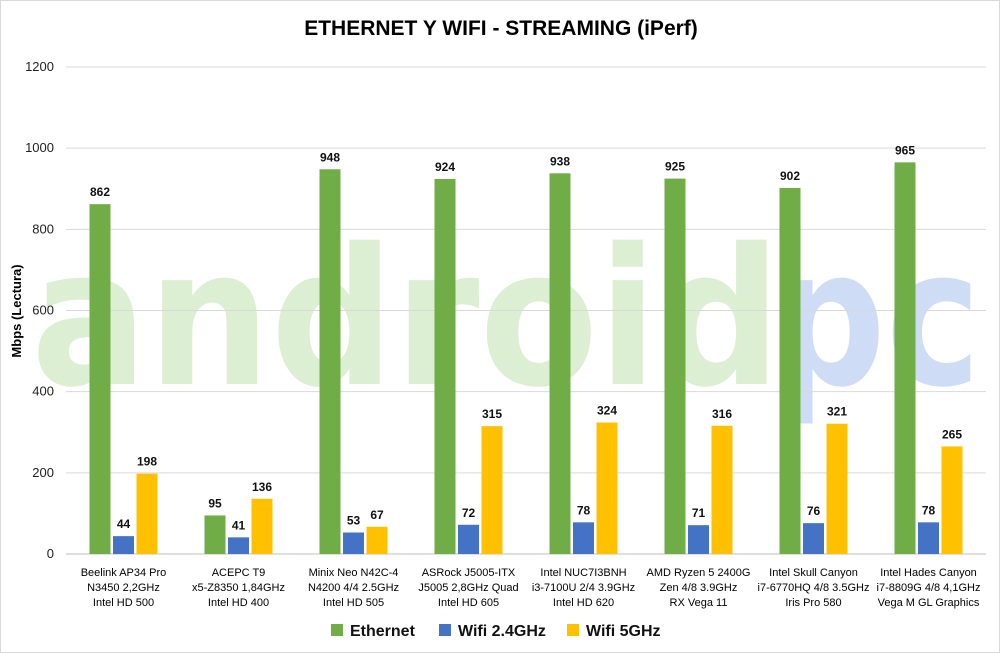  I want to click on data-label: 95, so click(215, 503).